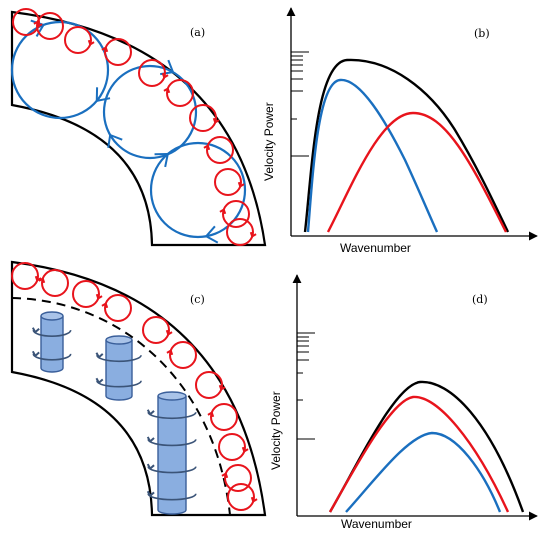  What do you see at coordinates (480, 299) in the screenshot?
I see `panel-label-d: (d)` at bounding box center [480, 299].